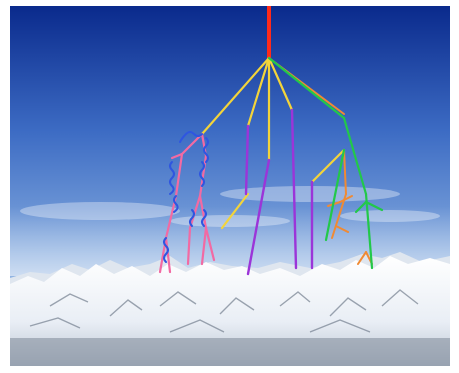  What do you see at coordinates (224, 311) in the screenshot?
I see `rock-streaks` at bounding box center [224, 311].